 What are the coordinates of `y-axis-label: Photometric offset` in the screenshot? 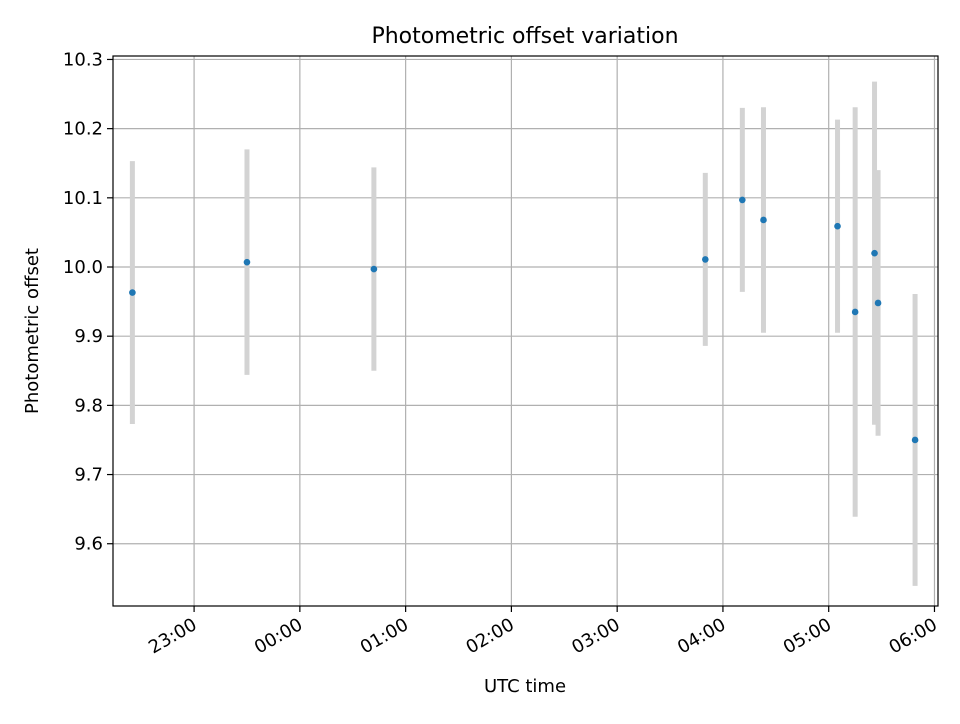 It's located at (32, 331).